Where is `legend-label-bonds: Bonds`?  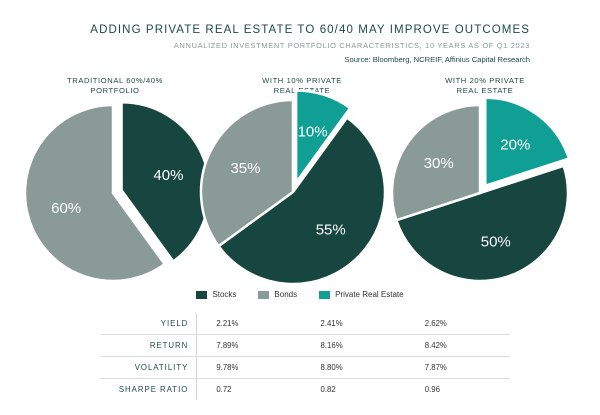
legend-label-bonds: Bonds is located at coordinates (286, 294).